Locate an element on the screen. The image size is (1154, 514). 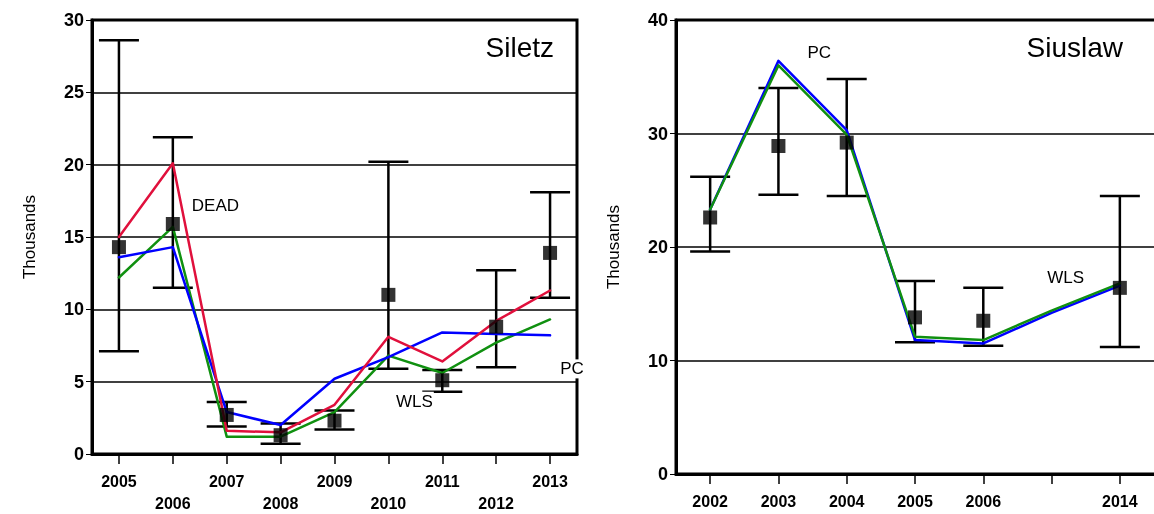
x-tick-label: 2010 is located at coordinates (388, 503).